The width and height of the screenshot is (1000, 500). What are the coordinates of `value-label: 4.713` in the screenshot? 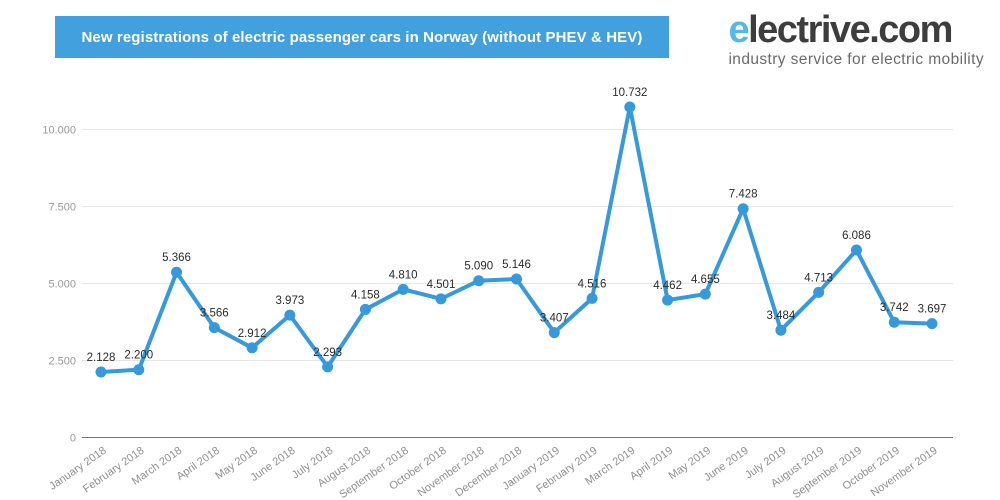 It's located at (818, 278).